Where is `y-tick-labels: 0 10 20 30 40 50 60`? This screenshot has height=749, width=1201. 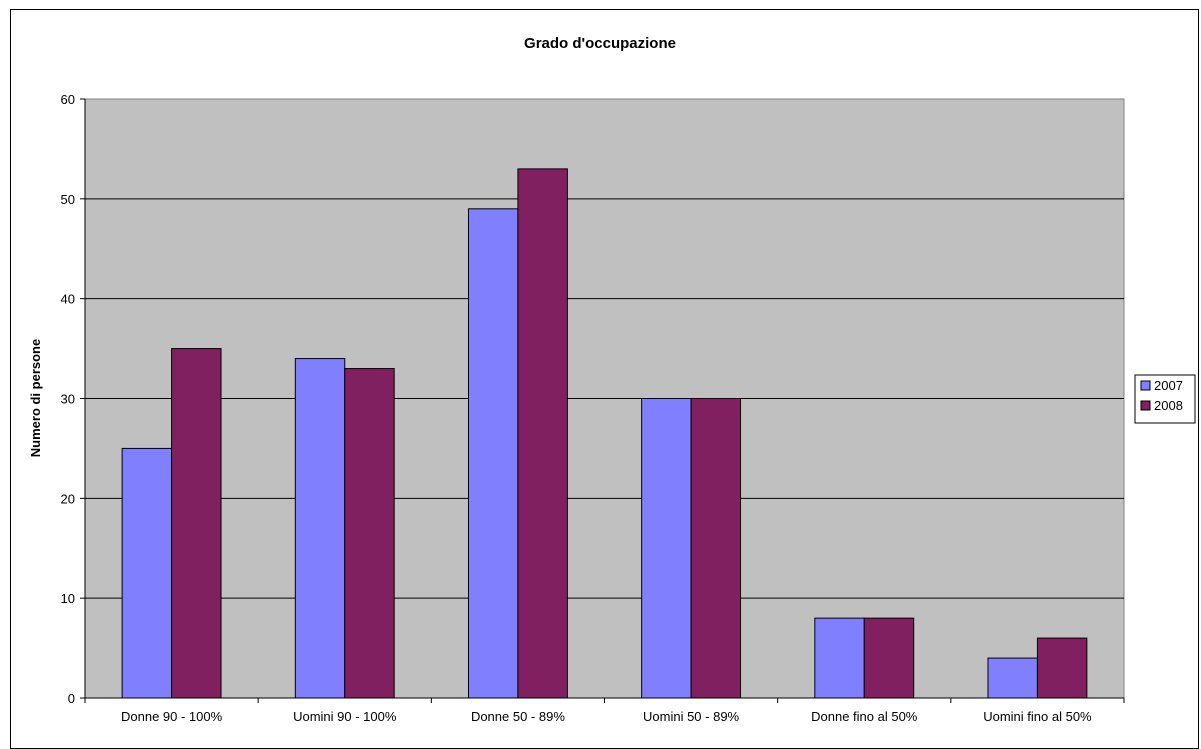
y-tick-labels: 0 10 20 30 40 50 60 is located at coordinates (68, 399).